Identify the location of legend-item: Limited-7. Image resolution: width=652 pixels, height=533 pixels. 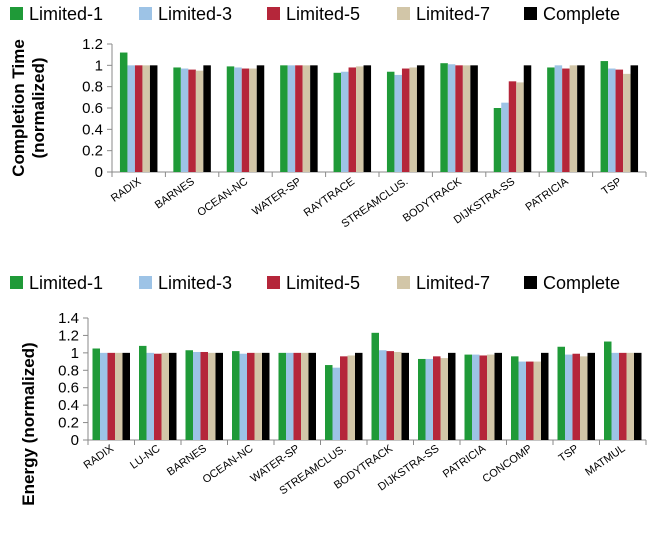
(443, 14).